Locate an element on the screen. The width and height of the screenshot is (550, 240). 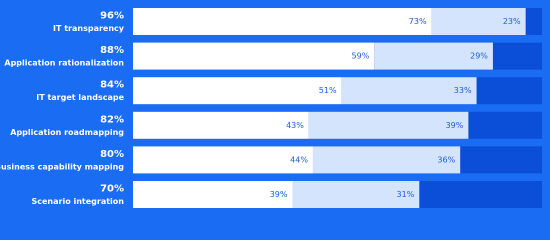
category-label: Application rationalization is located at coordinates (64, 63).